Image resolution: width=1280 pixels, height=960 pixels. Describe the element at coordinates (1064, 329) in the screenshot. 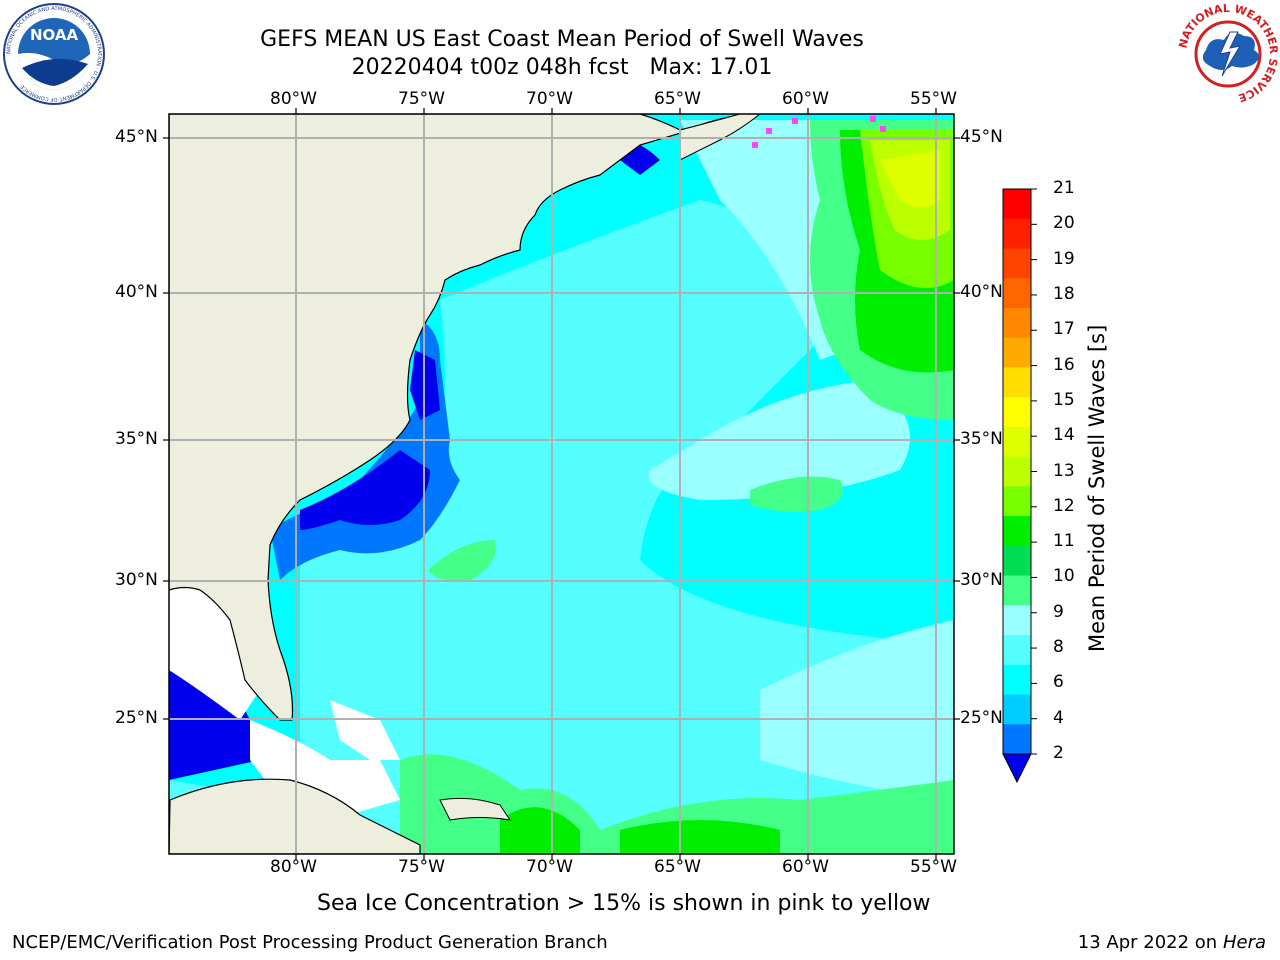

I see `colorbar-tick-label: 17` at that location.